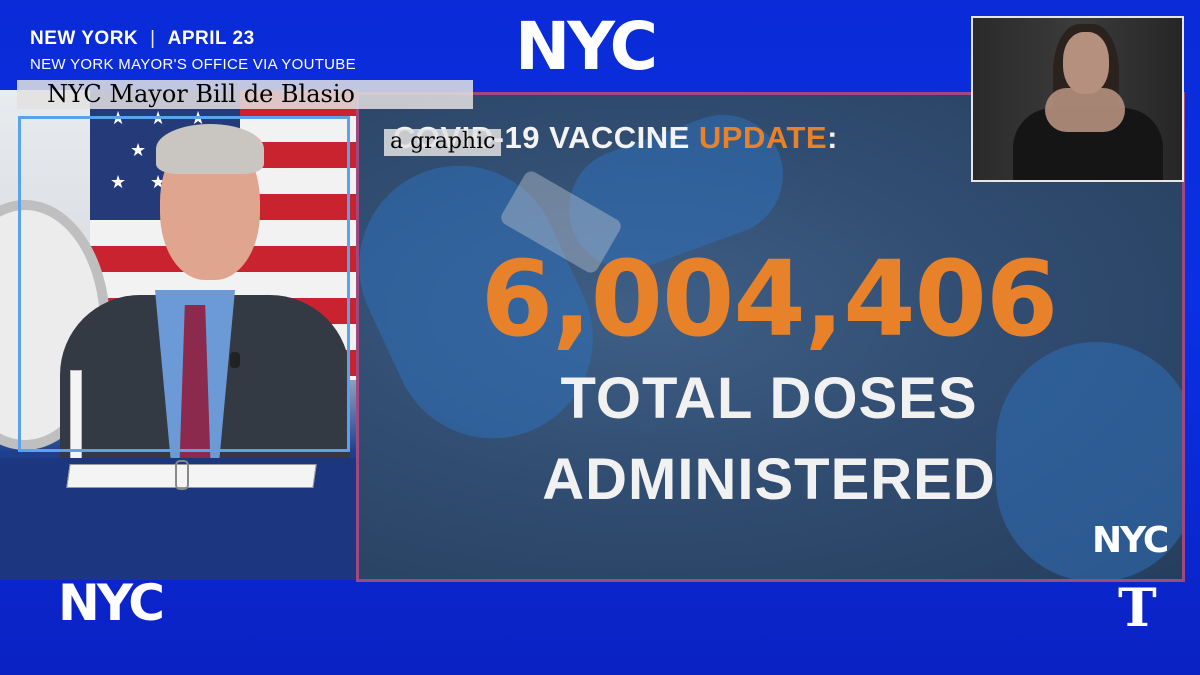 The image size is (1200, 675). What do you see at coordinates (184, 284) in the screenshot?
I see `mayor-bounding-box` at bounding box center [184, 284].